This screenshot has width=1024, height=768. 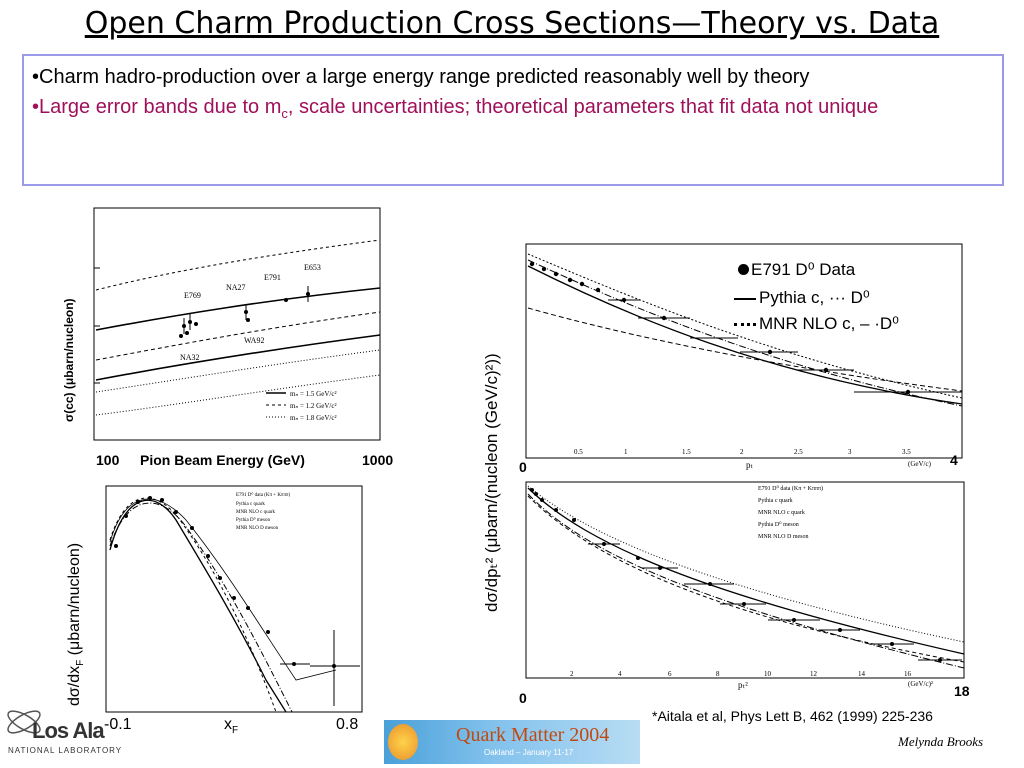 What do you see at coordinates (920, 464) in the screenshot?
I see `pt-unit: (GeV/c)` at bounding box center [920, 464].